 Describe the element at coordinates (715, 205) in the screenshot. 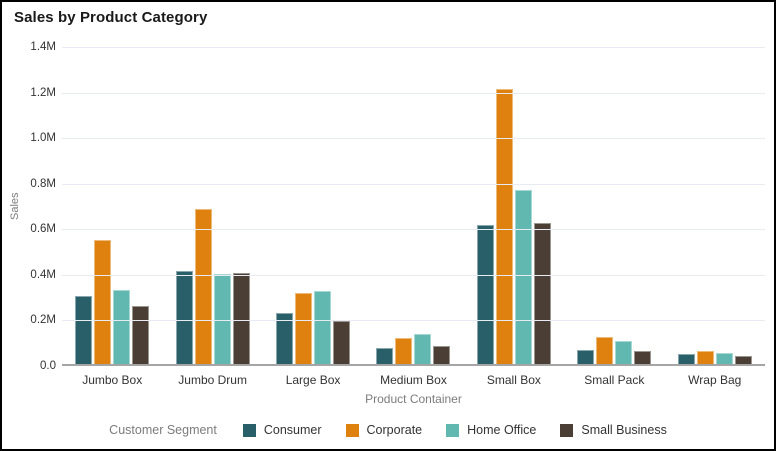

I see `bar-group-wrap-bag` at that location.